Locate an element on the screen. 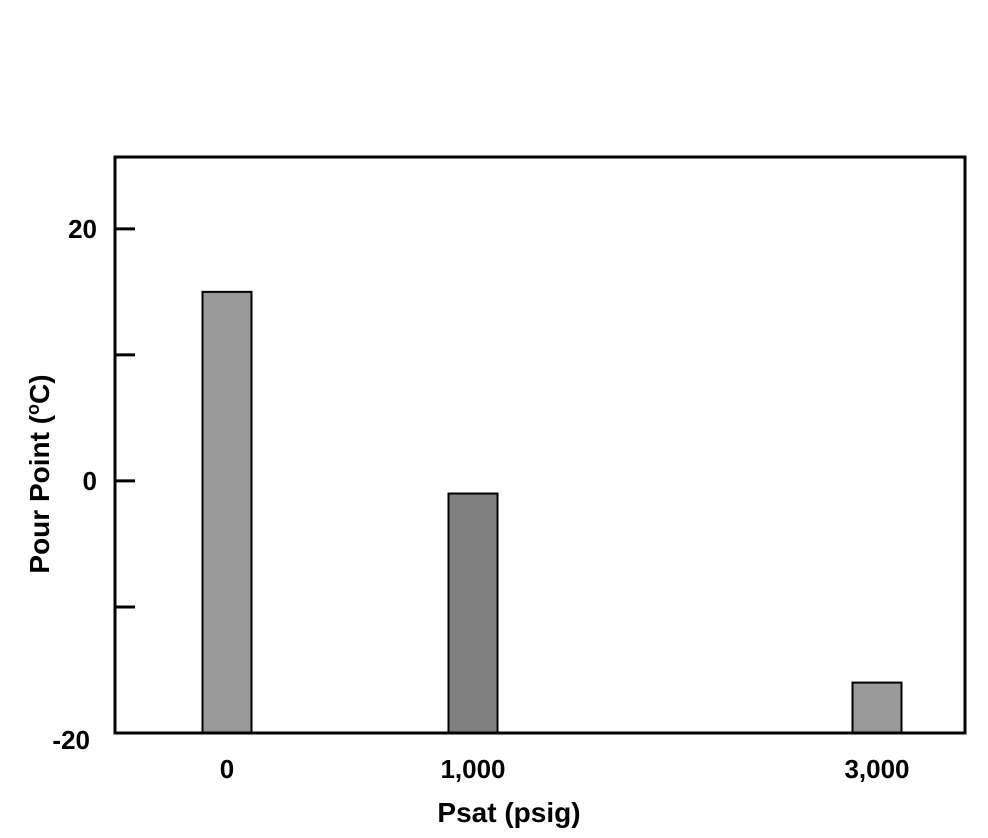  y-axis-ticks: -20 0 20 is located at coordinates (93, 484).